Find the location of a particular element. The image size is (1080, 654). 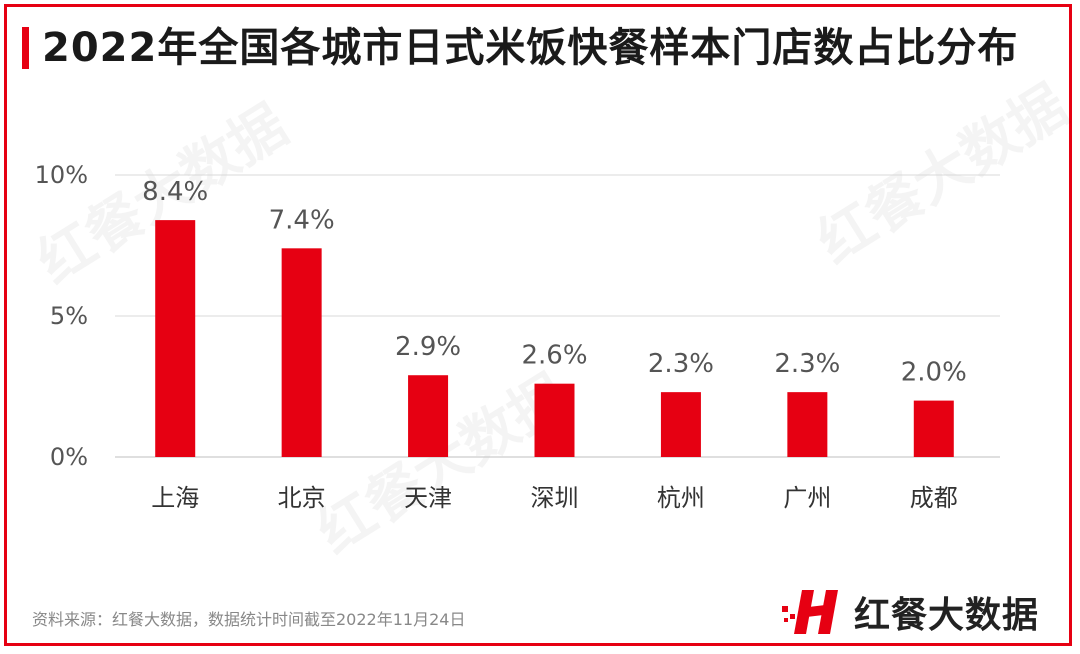

x-tick-label: 成都 is located at coordinates (934, 498).